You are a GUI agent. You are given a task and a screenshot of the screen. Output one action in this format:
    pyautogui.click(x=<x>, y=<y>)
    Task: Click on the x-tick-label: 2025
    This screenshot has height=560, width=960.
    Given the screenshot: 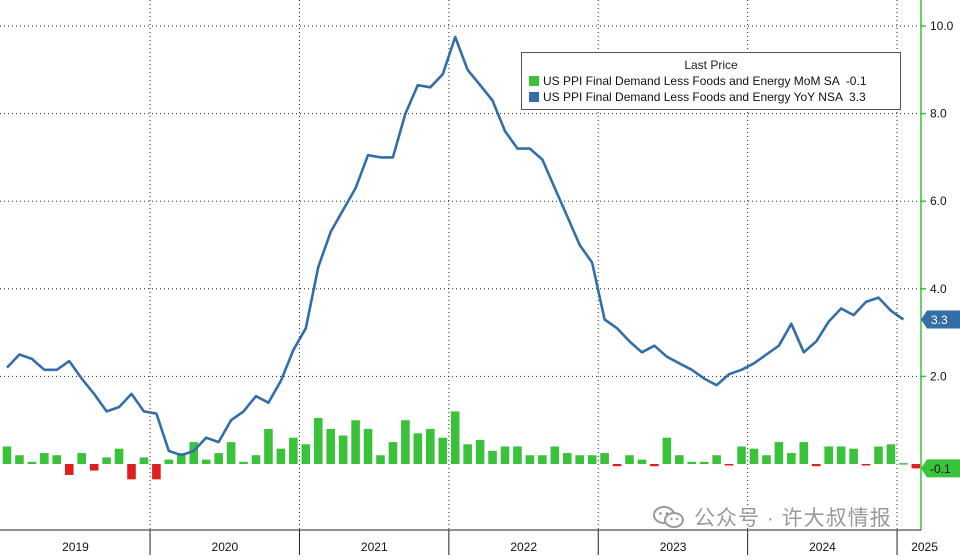 What is the action you would take?
    pyautogui.click(x=924, y=547)
    